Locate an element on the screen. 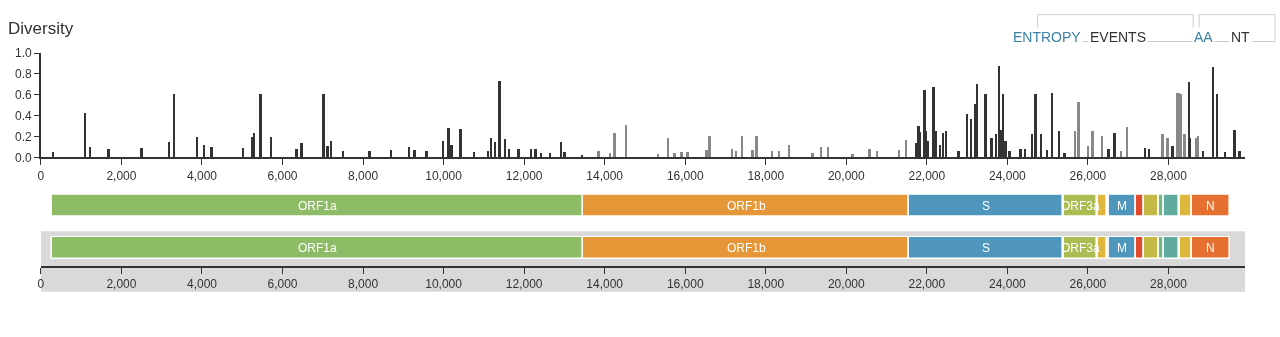 The height and width of the screenshot is (337, 1280). y-tick-label: 0.8 is located at coordinates (24, 74).